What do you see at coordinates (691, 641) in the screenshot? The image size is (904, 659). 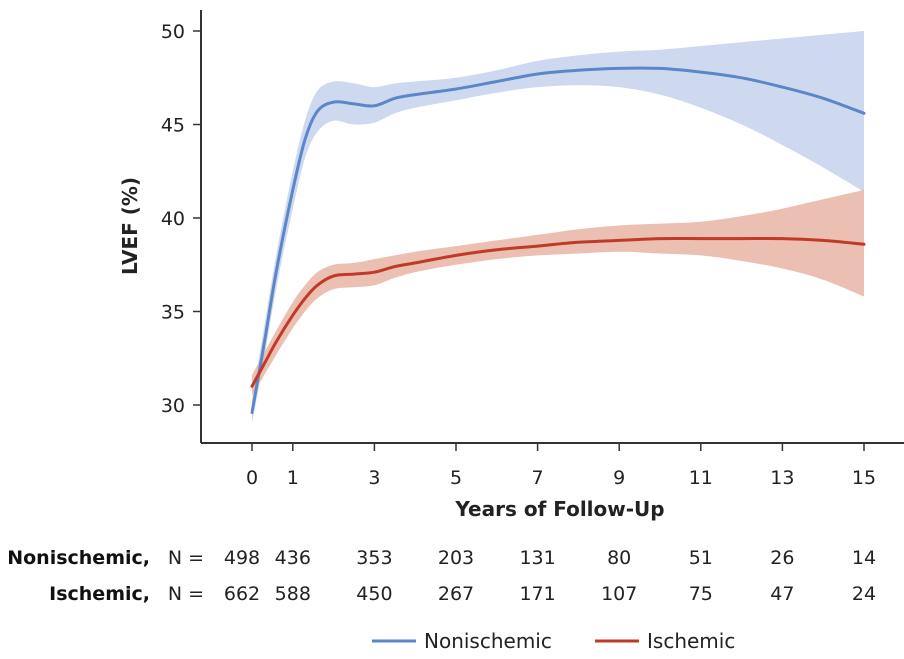 I see `ischemic-legend-label: Ischemic` at bounding box center [691, 641].